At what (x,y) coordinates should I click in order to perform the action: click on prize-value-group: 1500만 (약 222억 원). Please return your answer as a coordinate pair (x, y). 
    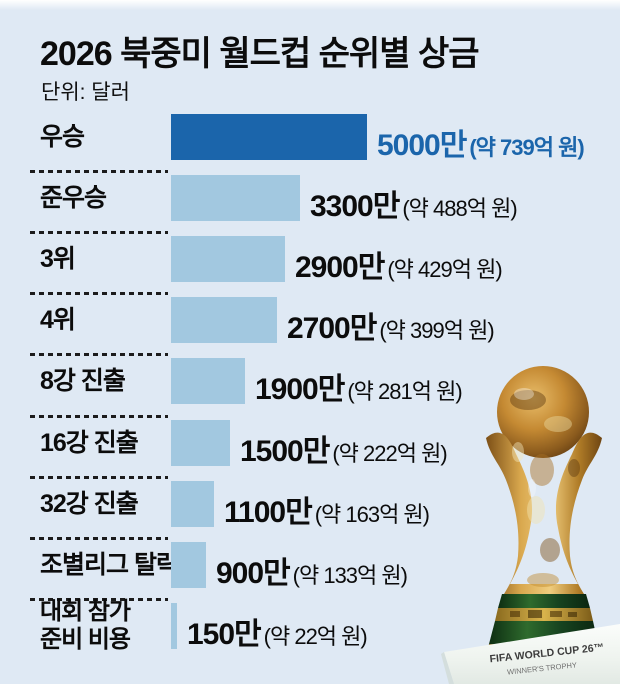
    Looking at the image, I should click on (344, 448).